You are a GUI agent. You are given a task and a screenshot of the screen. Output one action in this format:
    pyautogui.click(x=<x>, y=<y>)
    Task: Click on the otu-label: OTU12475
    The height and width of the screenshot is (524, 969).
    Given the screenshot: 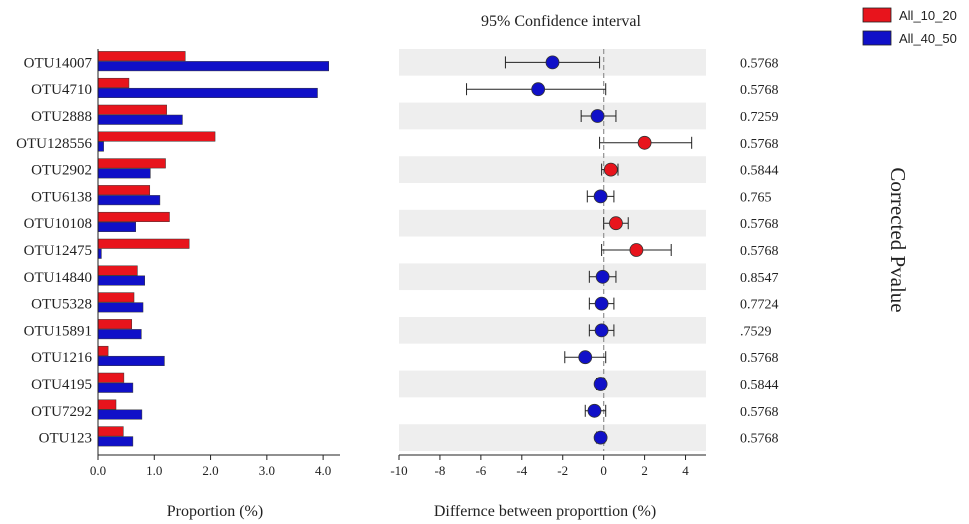 What is the action you would take?
    pyautogui.click(x=58, y=251)
    